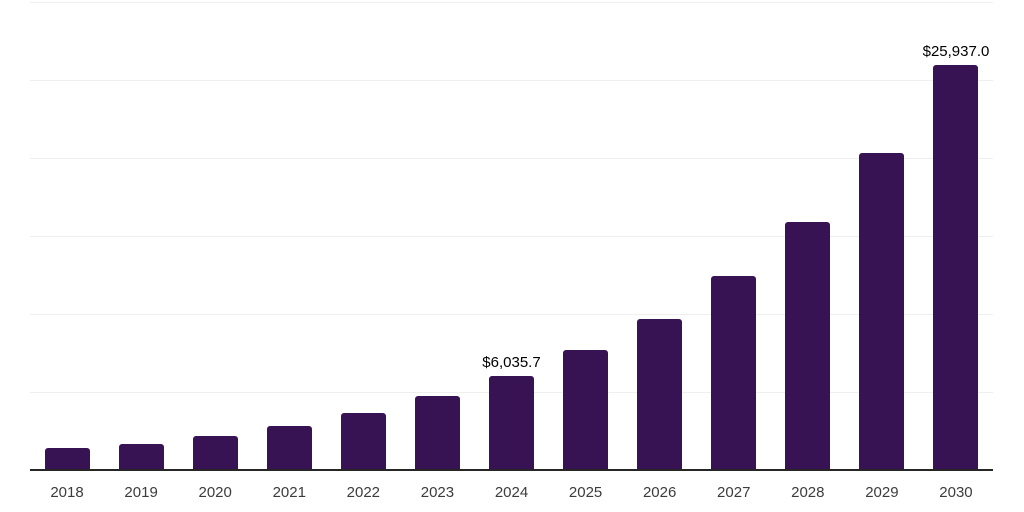 This screenshot has width=1024, height=512. I want to click on x-axis-label-2026: 2026, so click(659, 492).